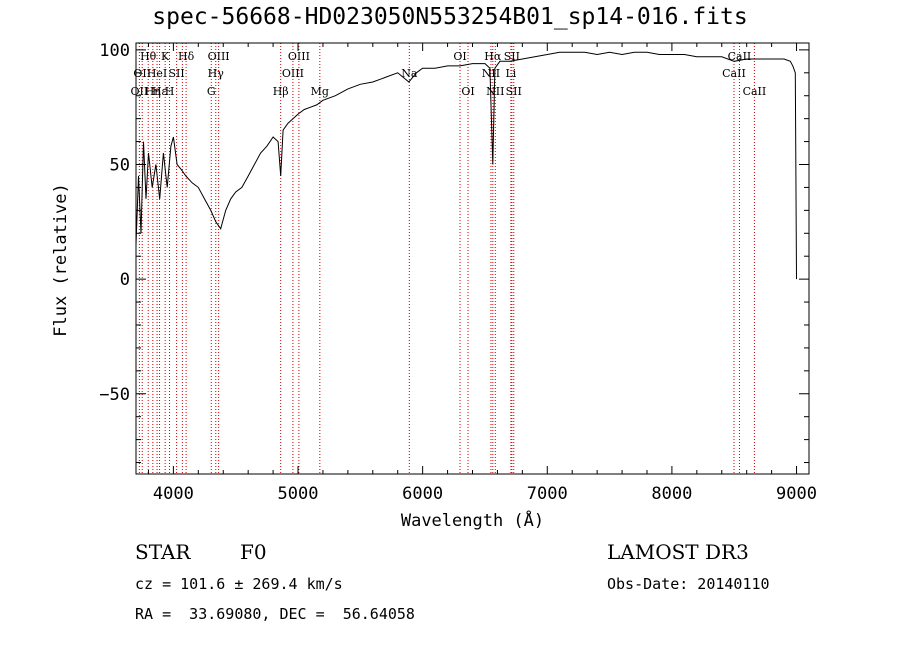  Describe the element at coordinates (275, 614) in the screenshot. I see `ra-dec: RA = 33.69080, DEC = 56.64058` at that location.